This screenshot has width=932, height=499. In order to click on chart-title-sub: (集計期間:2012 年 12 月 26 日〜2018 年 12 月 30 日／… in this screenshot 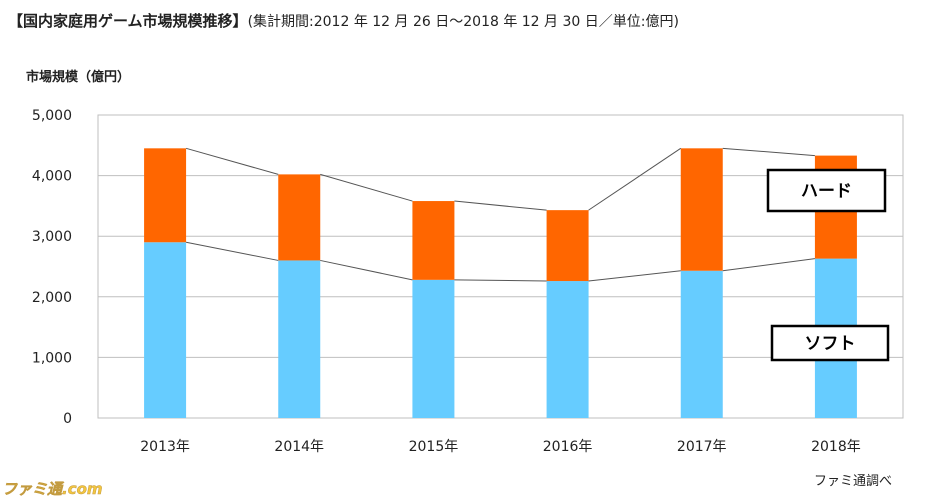, I will do `click(463, 22)`.